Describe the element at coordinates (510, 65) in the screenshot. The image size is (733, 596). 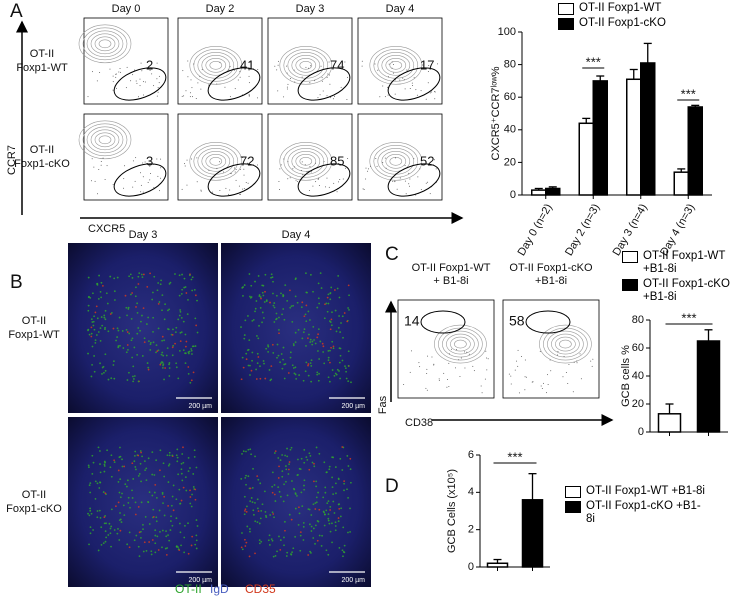
I see `y-tick-label: 80` at that location.